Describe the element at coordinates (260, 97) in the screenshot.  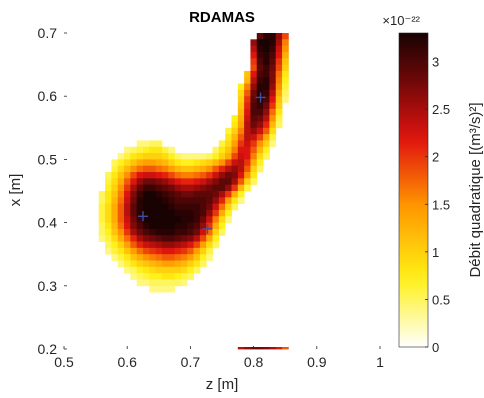
I see `source-marker` at that location.